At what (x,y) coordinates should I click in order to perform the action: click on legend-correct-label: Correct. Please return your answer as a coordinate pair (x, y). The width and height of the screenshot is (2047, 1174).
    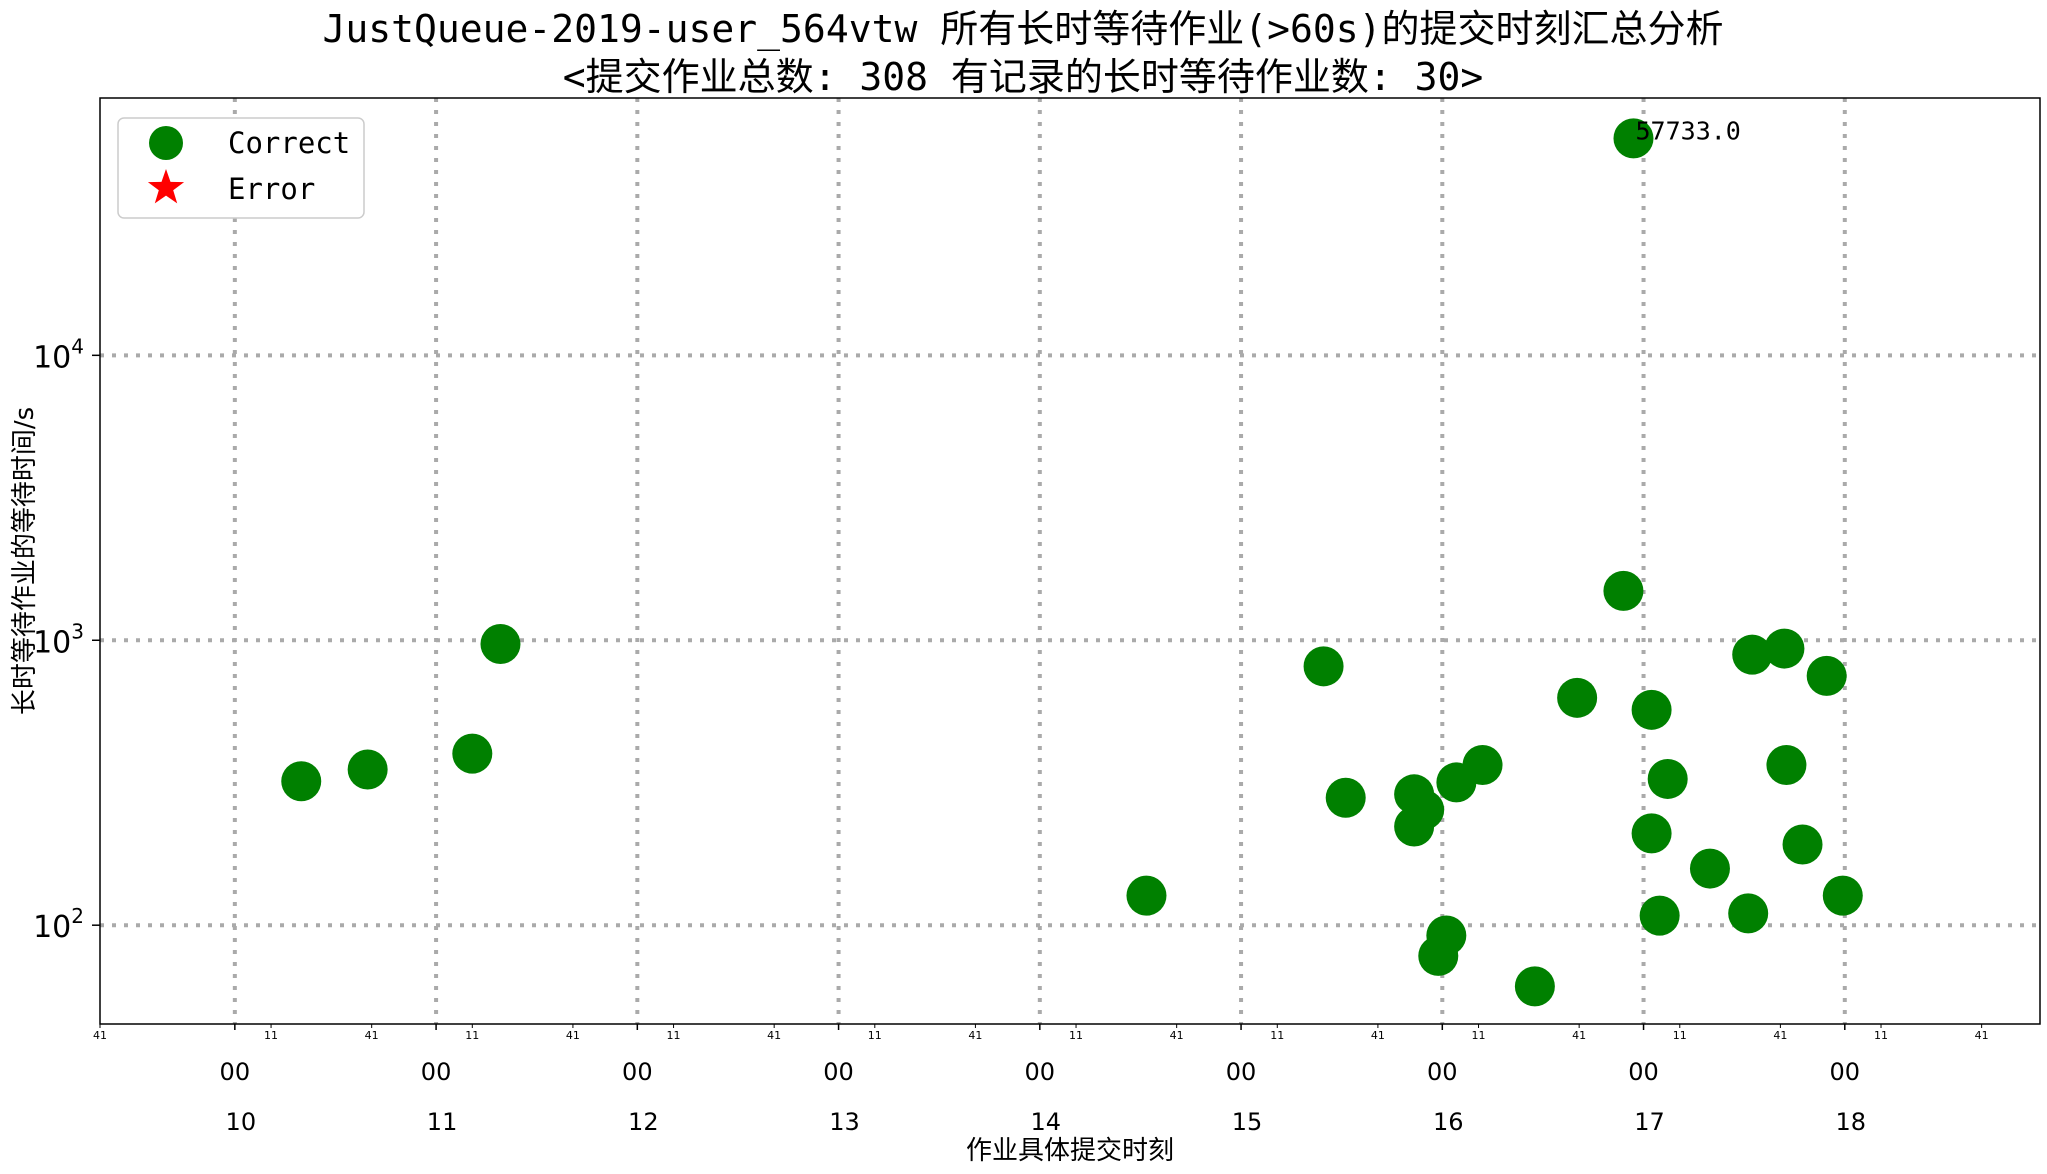
    Looking at the image, I should click on (289, 143).